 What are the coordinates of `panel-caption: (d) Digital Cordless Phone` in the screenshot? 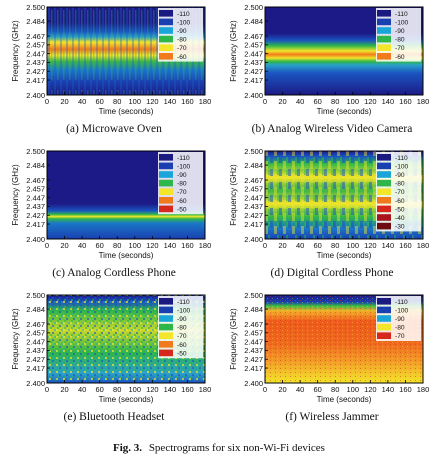 It's located at (332, 273).